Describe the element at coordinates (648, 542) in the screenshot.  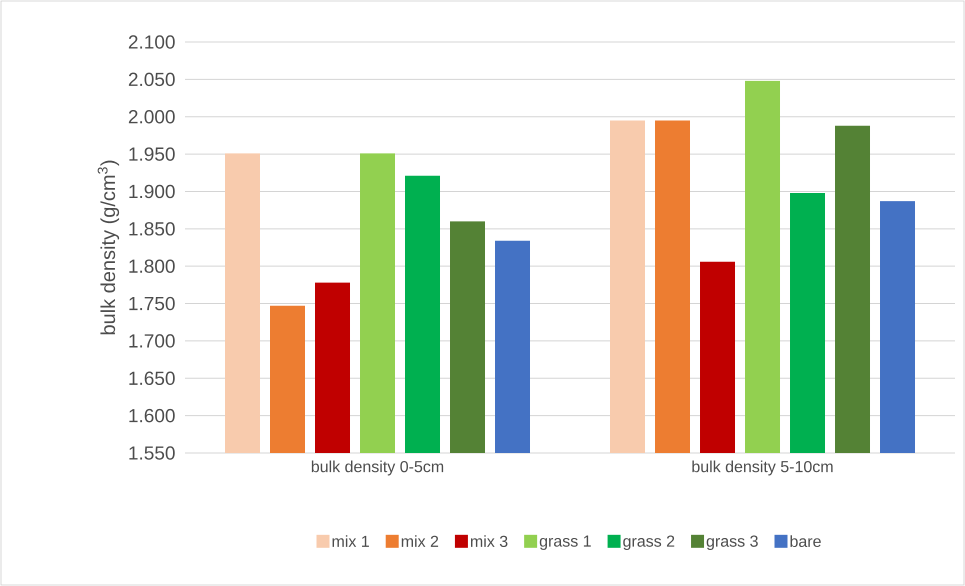
I see `legend-label: grass 2` at that location.